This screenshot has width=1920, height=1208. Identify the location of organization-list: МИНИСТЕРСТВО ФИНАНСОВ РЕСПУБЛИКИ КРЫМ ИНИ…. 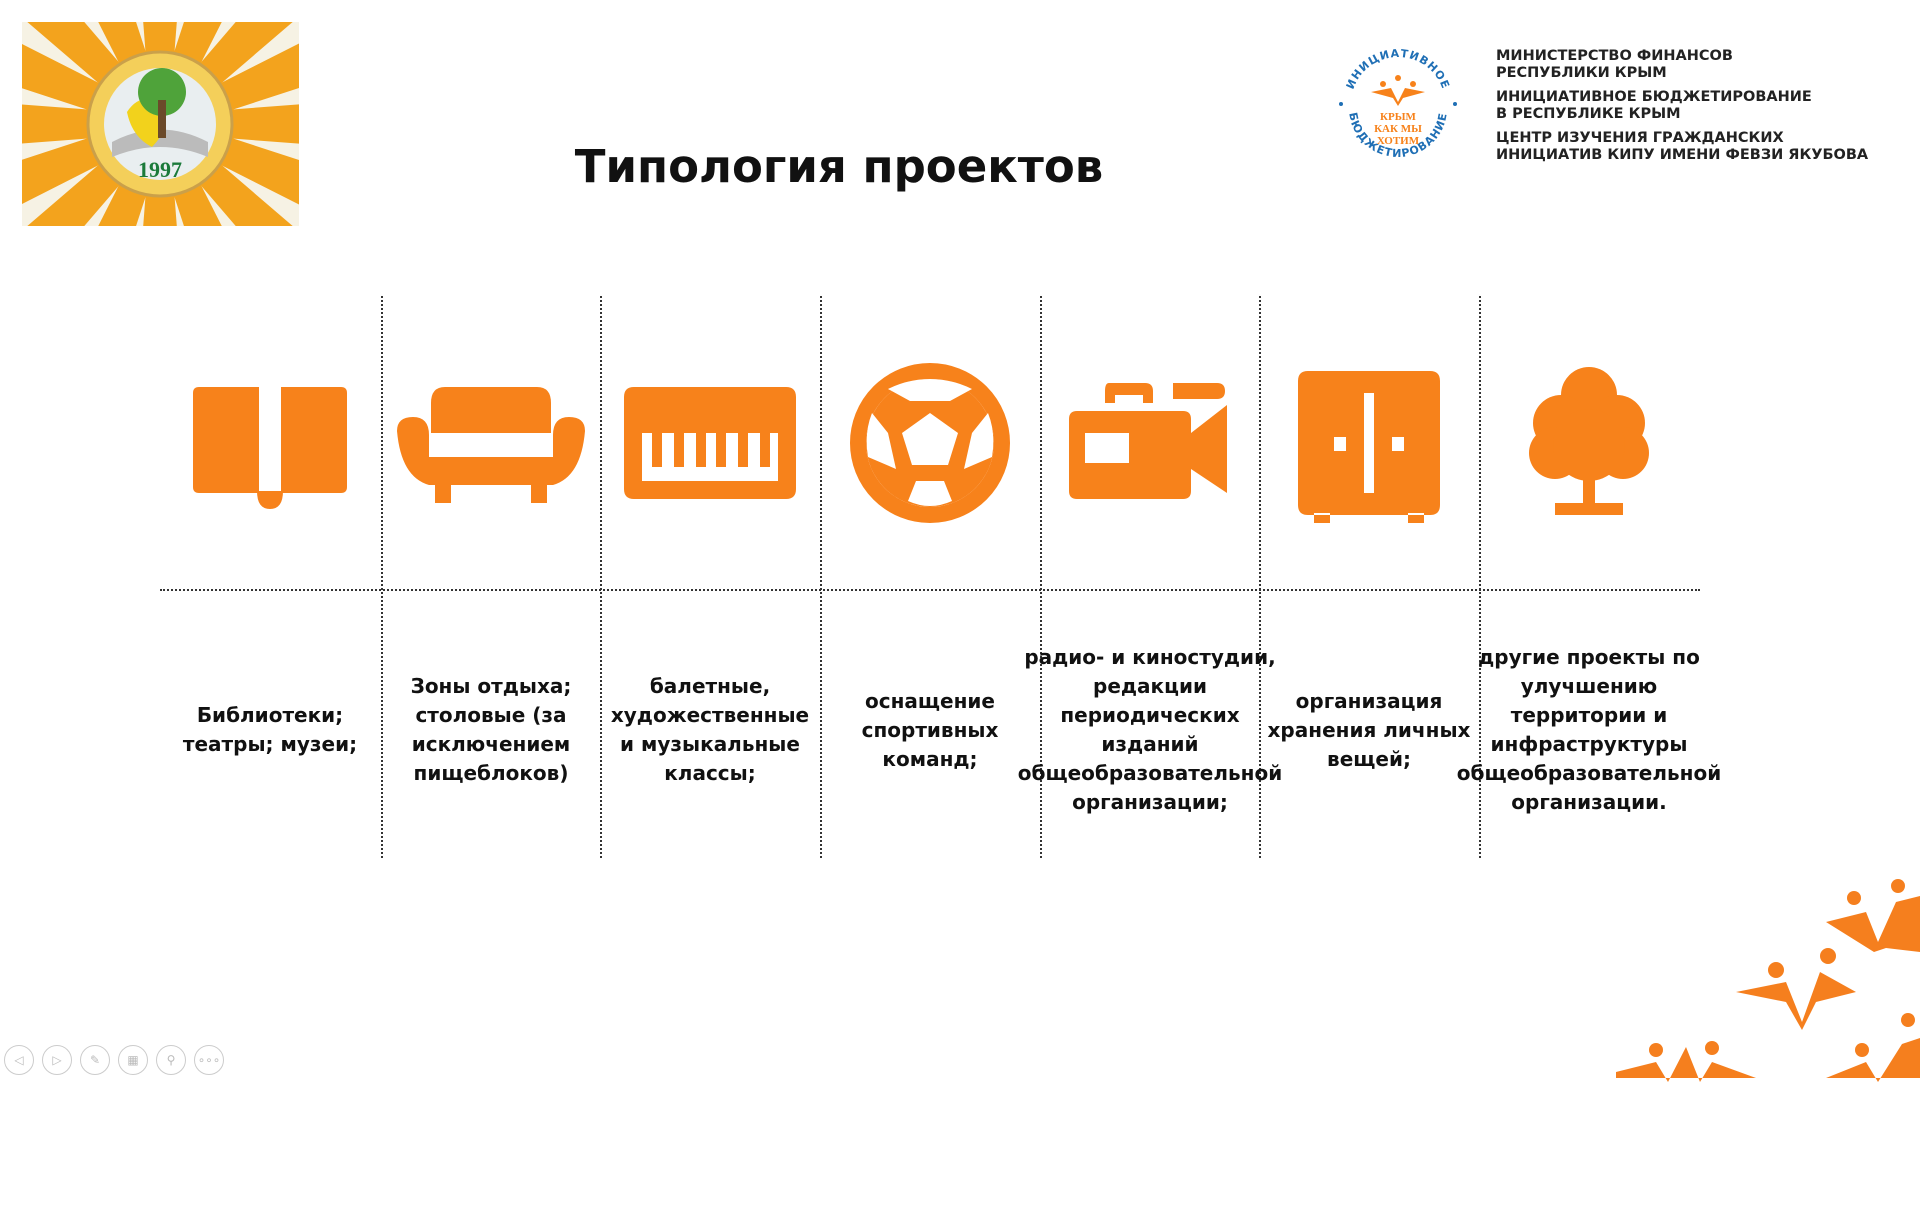
(1682, 109).